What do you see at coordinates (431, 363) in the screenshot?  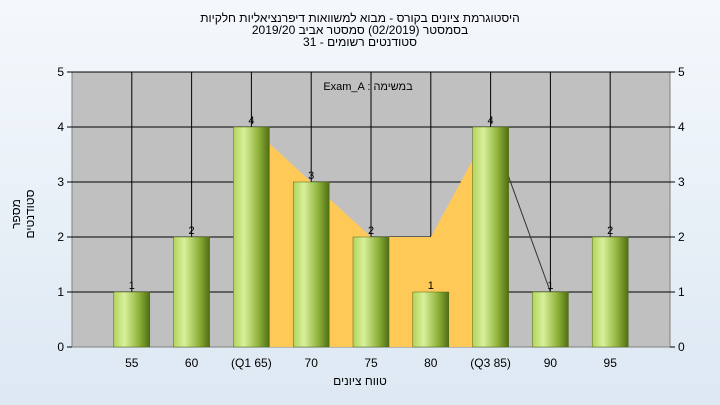 I see `x-tick-label: 80` at bounding box center [431, 363].